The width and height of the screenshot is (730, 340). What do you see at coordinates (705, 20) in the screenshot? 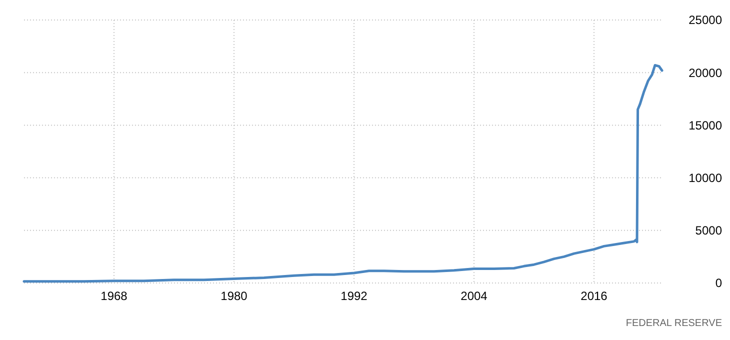
I see `y-tick-label: 25000` at bounding box center [705, 20].